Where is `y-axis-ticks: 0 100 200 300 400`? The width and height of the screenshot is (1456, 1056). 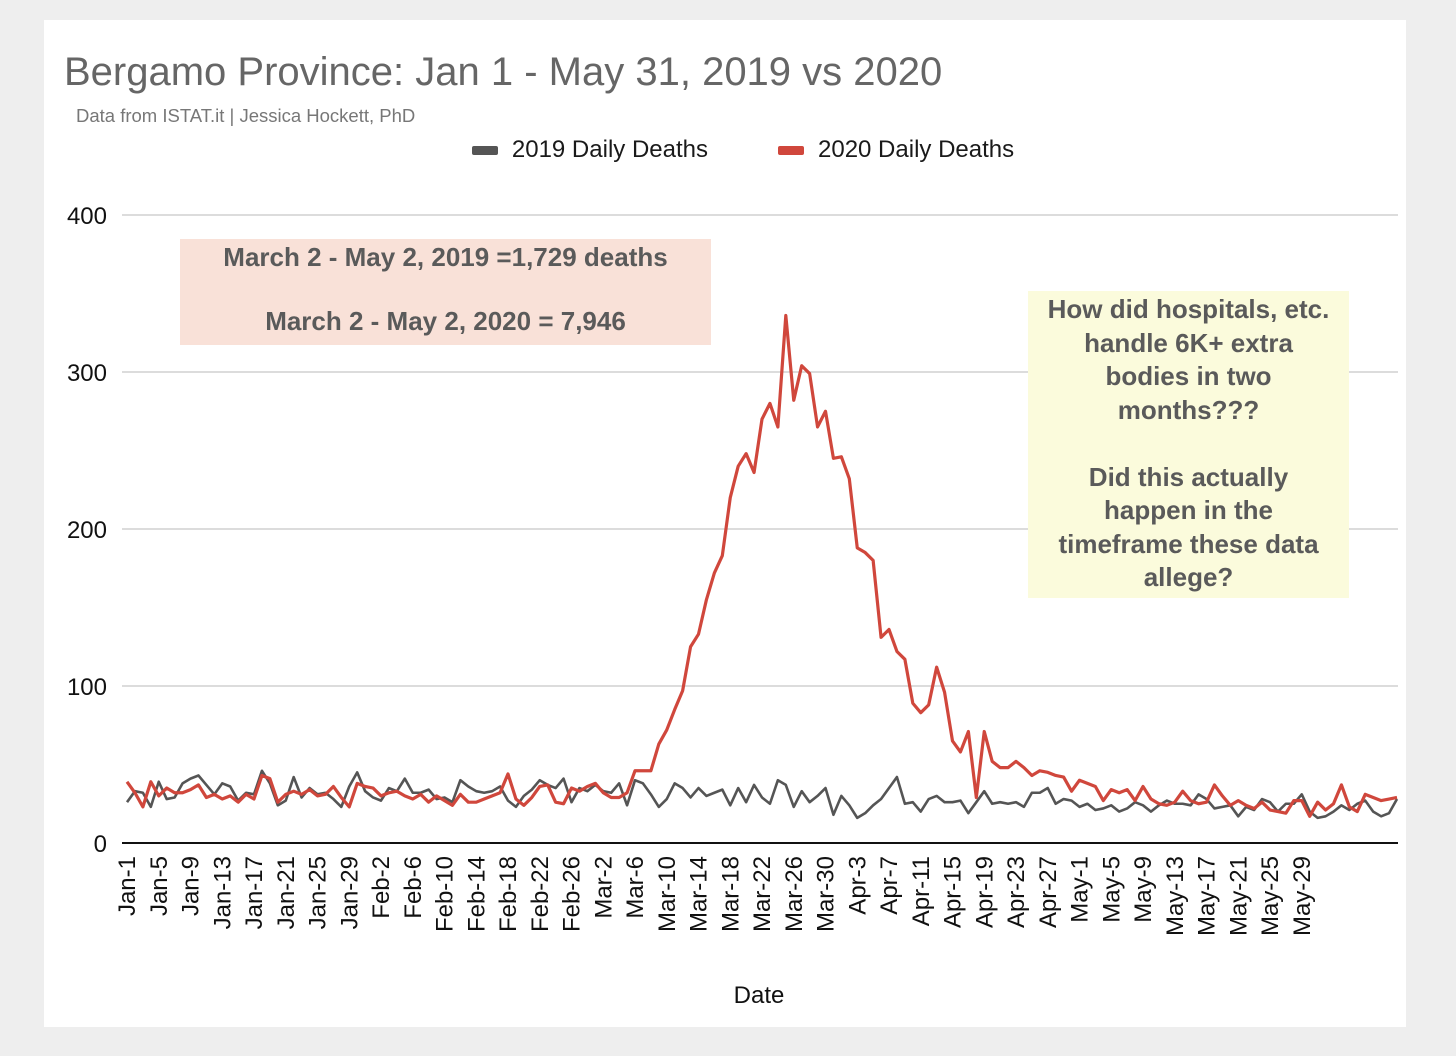 y-axis-ticks: 0 100 200 300 400 is located at coordinates (87, 530).